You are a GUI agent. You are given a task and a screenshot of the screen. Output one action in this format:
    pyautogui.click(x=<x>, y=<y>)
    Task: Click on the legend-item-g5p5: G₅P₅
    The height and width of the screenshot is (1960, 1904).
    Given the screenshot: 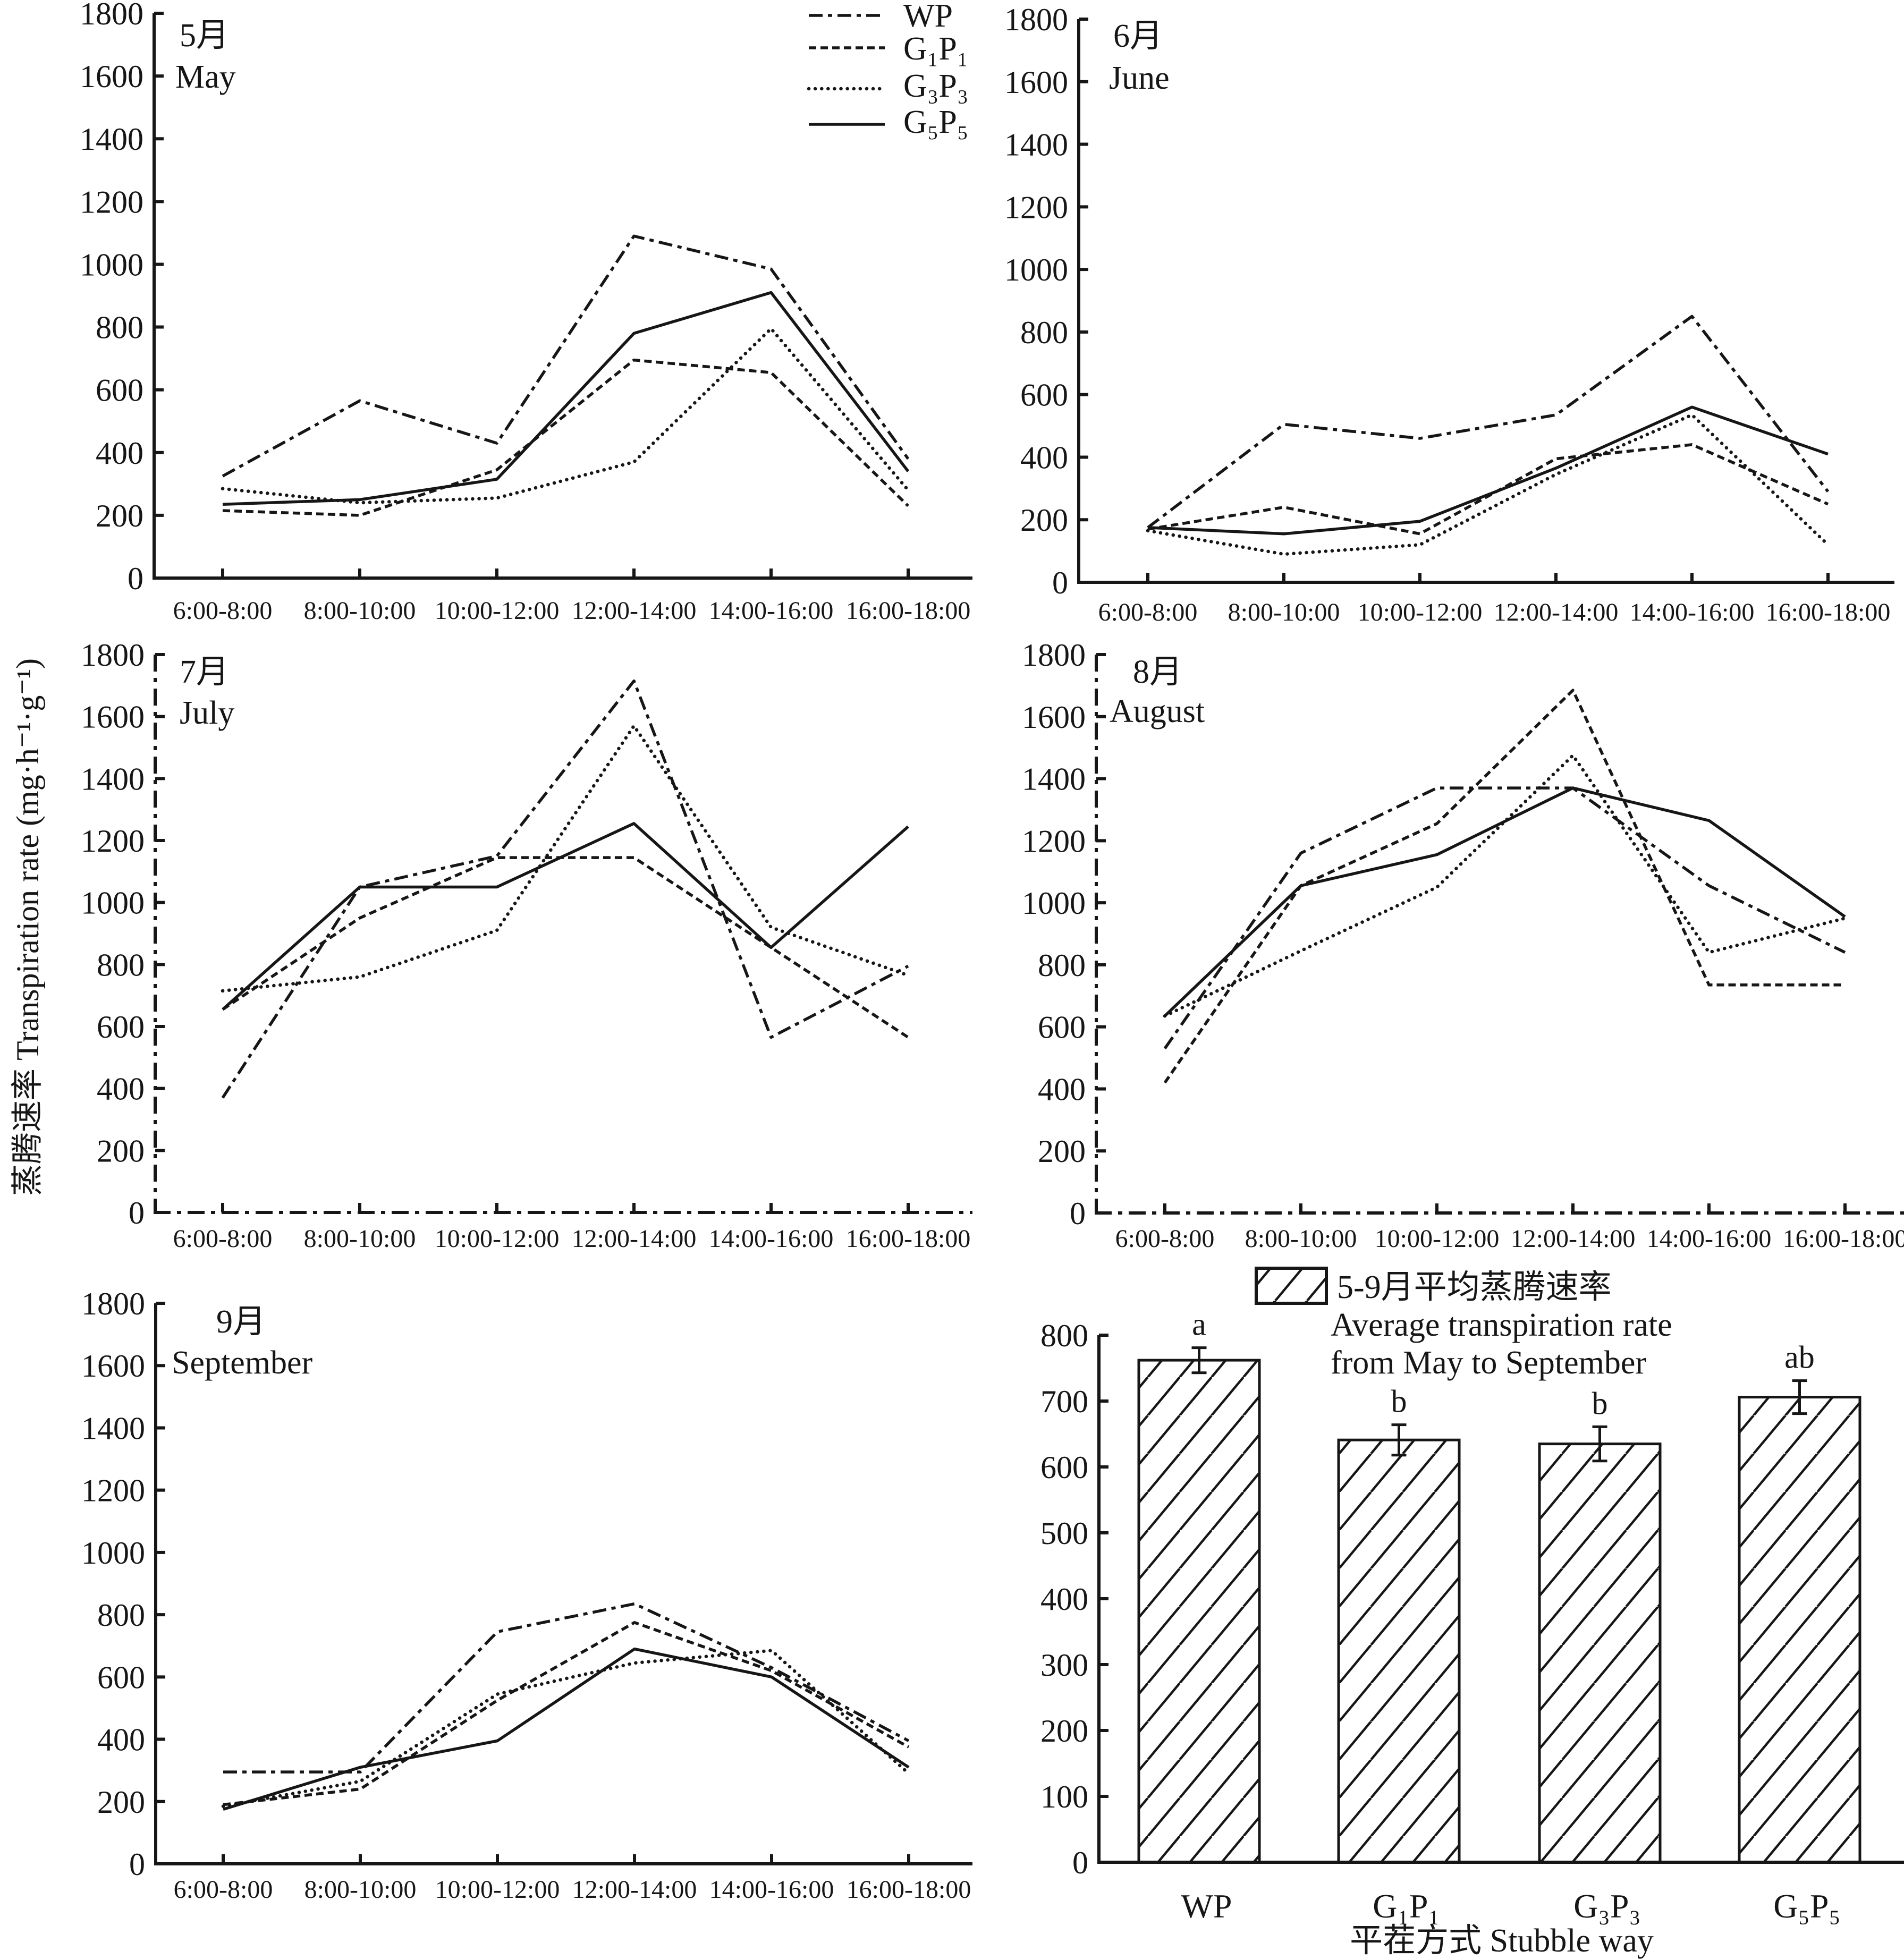 What is the action you would take?
    pyautogui.click(x=889, y=122)
    